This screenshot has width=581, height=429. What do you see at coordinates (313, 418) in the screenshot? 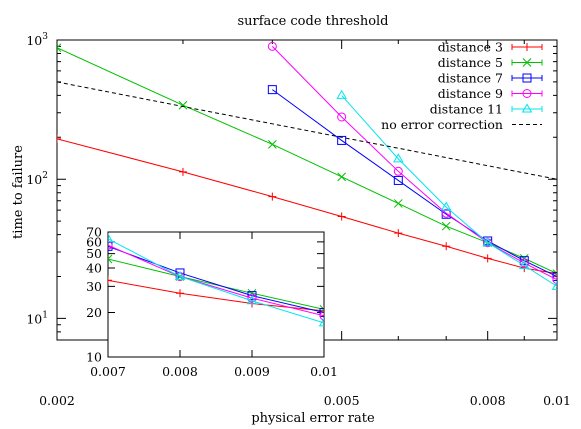
I see `x-axis-label: physical error rate` at bounding box center [313, 418].